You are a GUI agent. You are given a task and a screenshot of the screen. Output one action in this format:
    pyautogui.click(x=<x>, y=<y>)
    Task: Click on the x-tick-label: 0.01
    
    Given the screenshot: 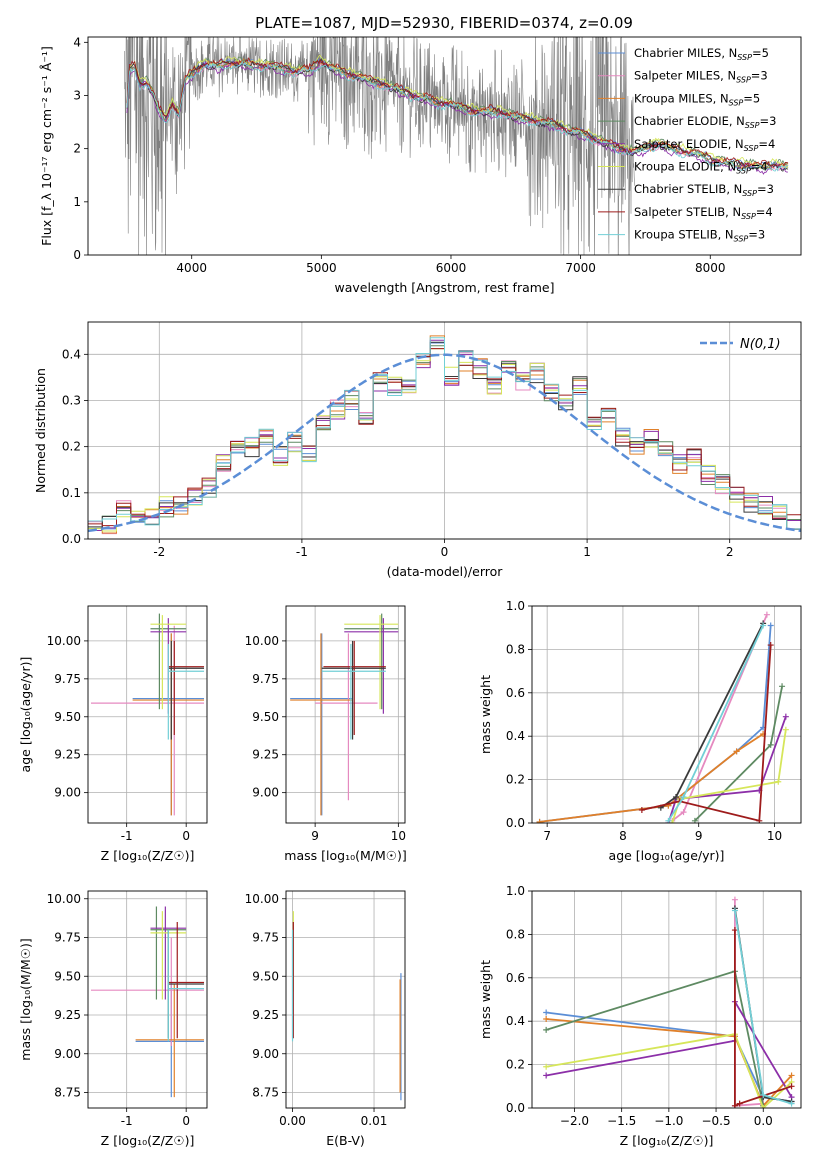 What is the action you would take?
    pyautogui.click(x=374, y=1121)
    